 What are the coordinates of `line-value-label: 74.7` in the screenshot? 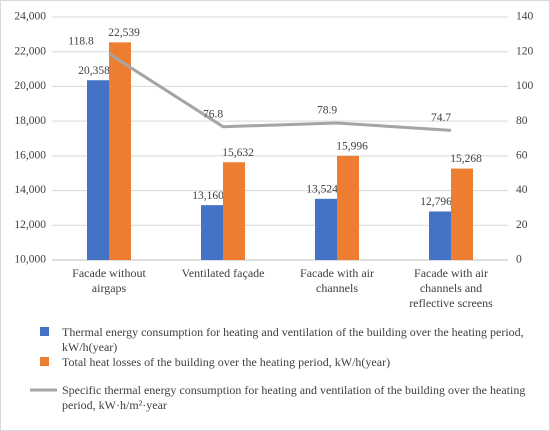 It's located at (441, 118).